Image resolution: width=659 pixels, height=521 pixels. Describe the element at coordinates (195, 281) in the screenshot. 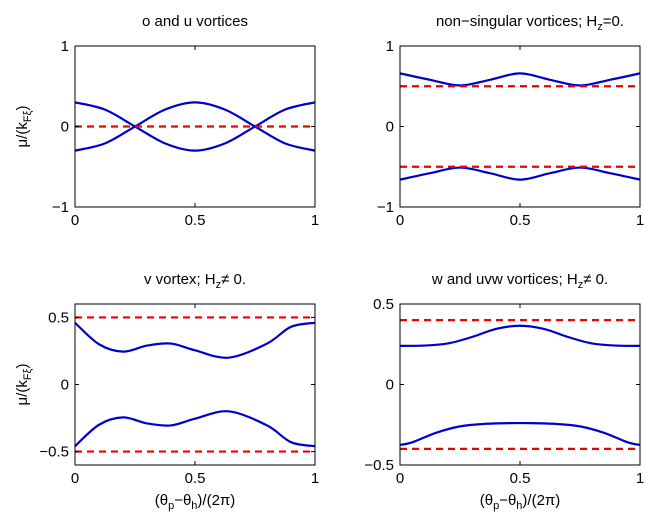

I see `subplot-title: v vortex; Hz​≠ 0.` at that location.